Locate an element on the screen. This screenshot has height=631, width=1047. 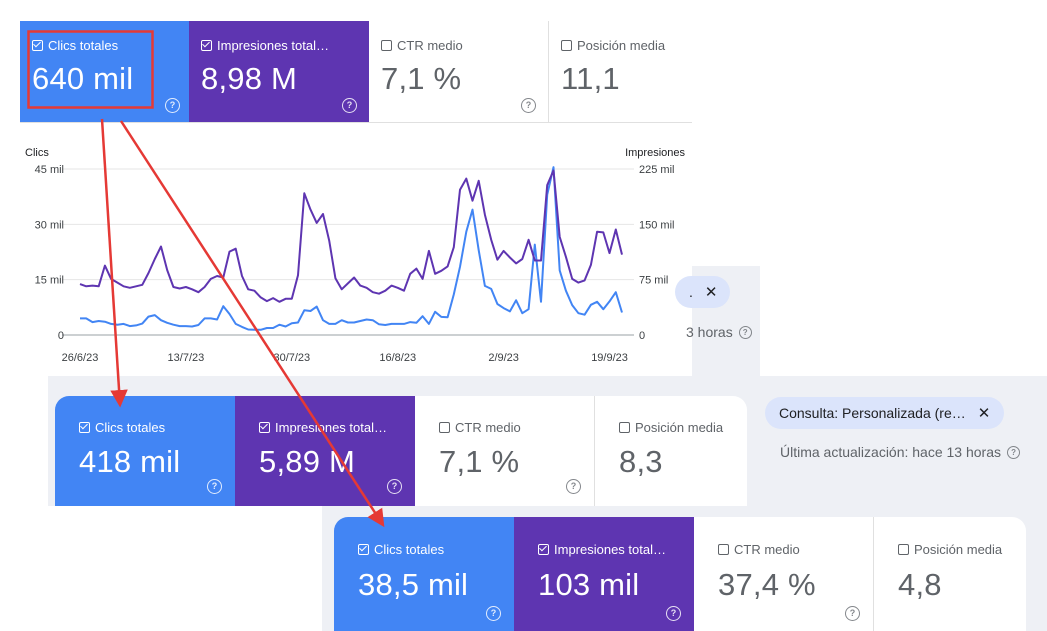
last-updated: Última actualización: hace 13 horas ? is located at coordinates (900, 452).